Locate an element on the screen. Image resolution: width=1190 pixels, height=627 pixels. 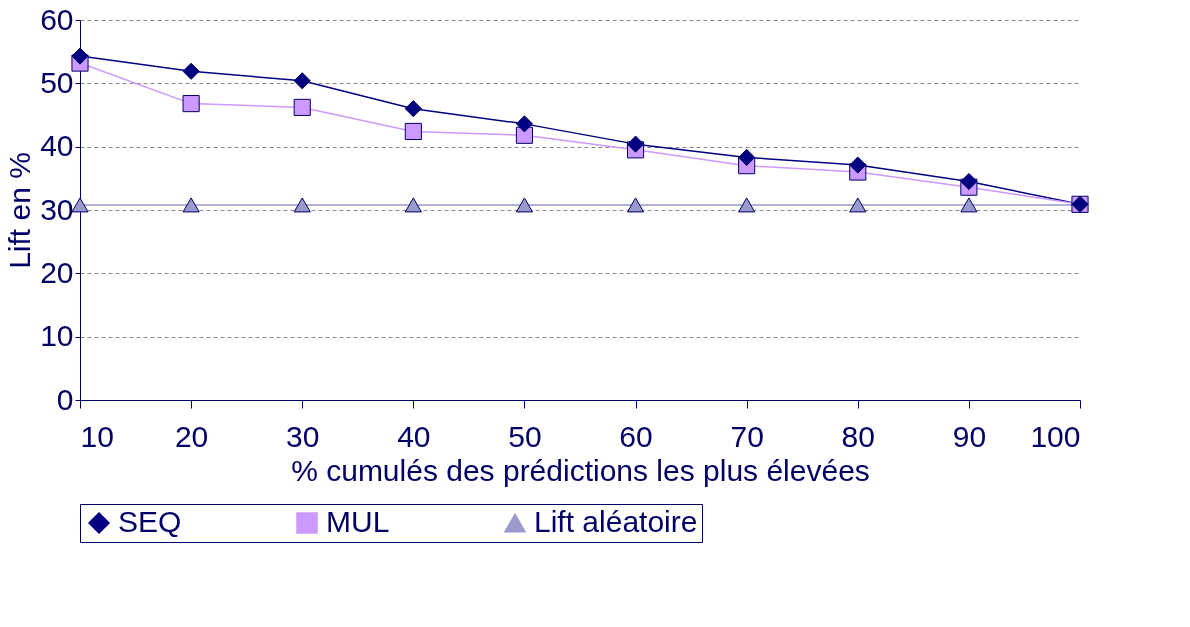
y-tick-label: 50 is located at coordinates (57, 82).